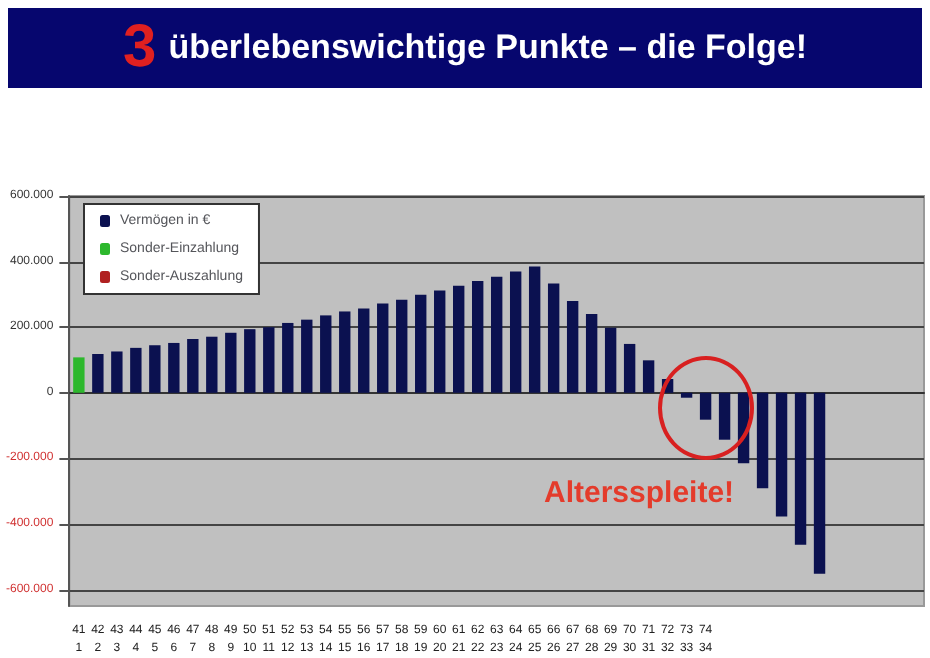  I want to click on chart-title: 3 überlebenswichtige Punkte – die Folge!, so click(465, 48).